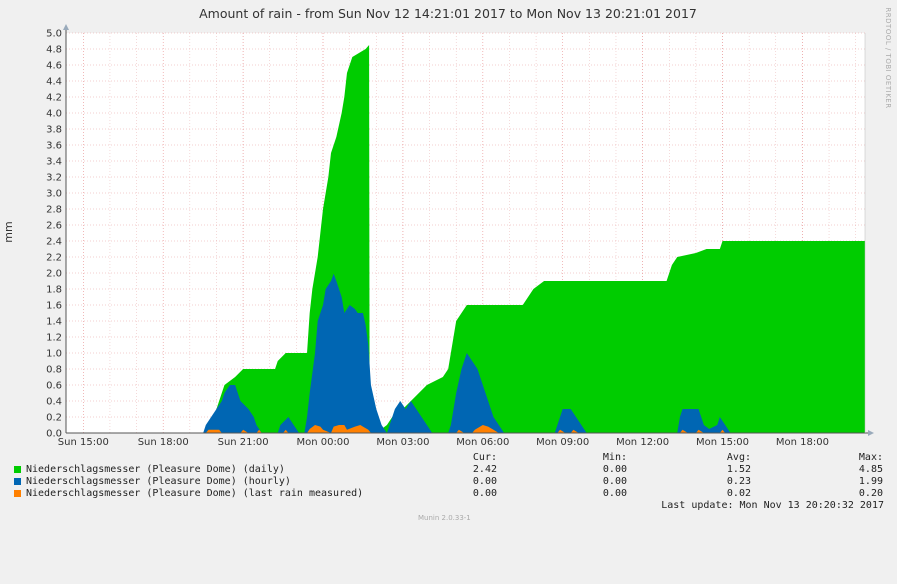  Describe the element at coordinates (772, 505) in the screenshot. I see `last-update: Last update: Mon Nov 13 20:20:32 2017` at that location.